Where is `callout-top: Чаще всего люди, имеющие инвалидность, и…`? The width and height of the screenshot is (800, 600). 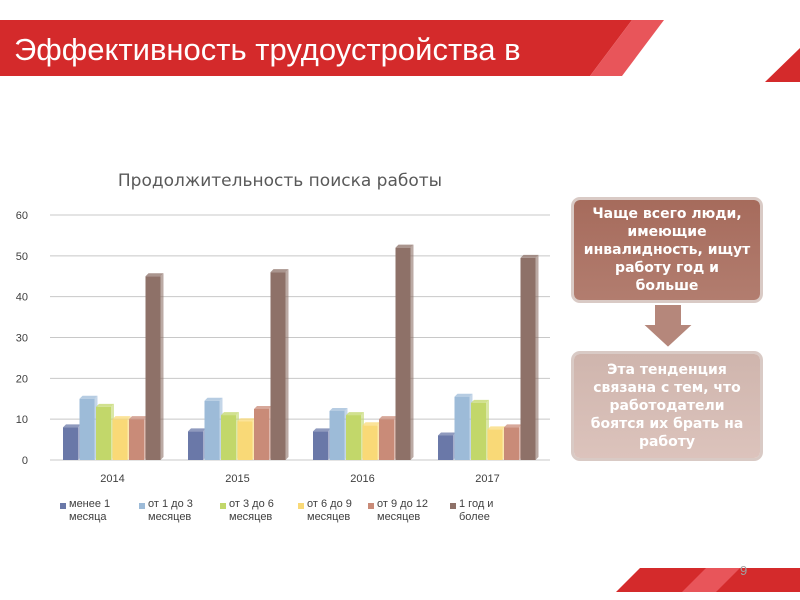
callout-top: Чаще всего люди, имеющие инвалидность, и… is located at coordinates (667, 250).